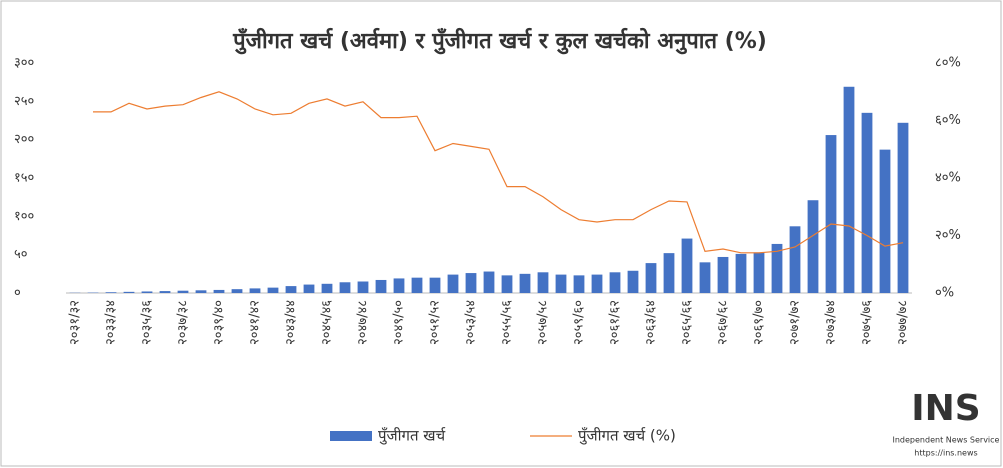 Image resolution: width=1003 pixels, height=468 pixels. What do you see at coordinates (759, 322) in the screenshot?
I see `x-tick-label: २०६९/७०` at bounding box center [759, 322].